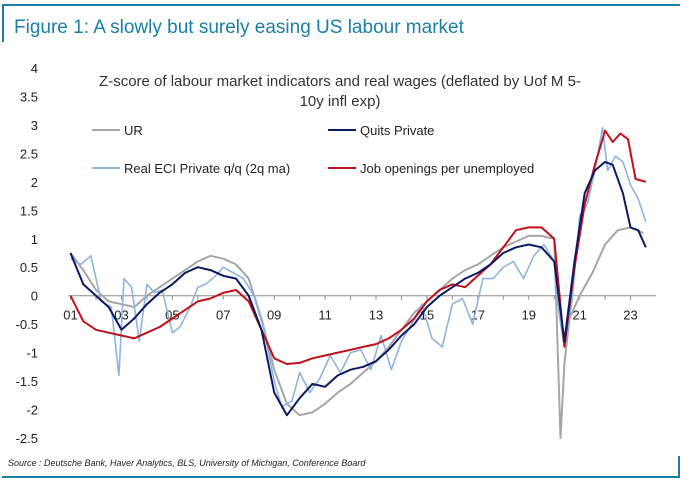 The height and width of the screenshot is (490, 682). Describe the element at coordinates (223, 315) in the screenshot. I see `x-tick-label: 07` at that location.